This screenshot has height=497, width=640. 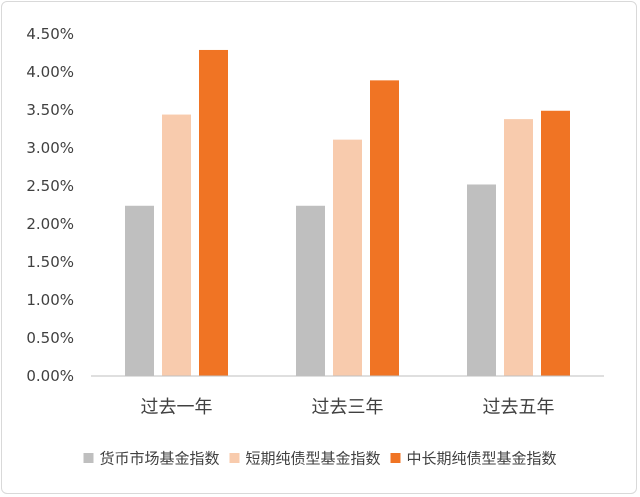 I want to click on y-tick-label: 3.00%, so click(x=50, y=148).